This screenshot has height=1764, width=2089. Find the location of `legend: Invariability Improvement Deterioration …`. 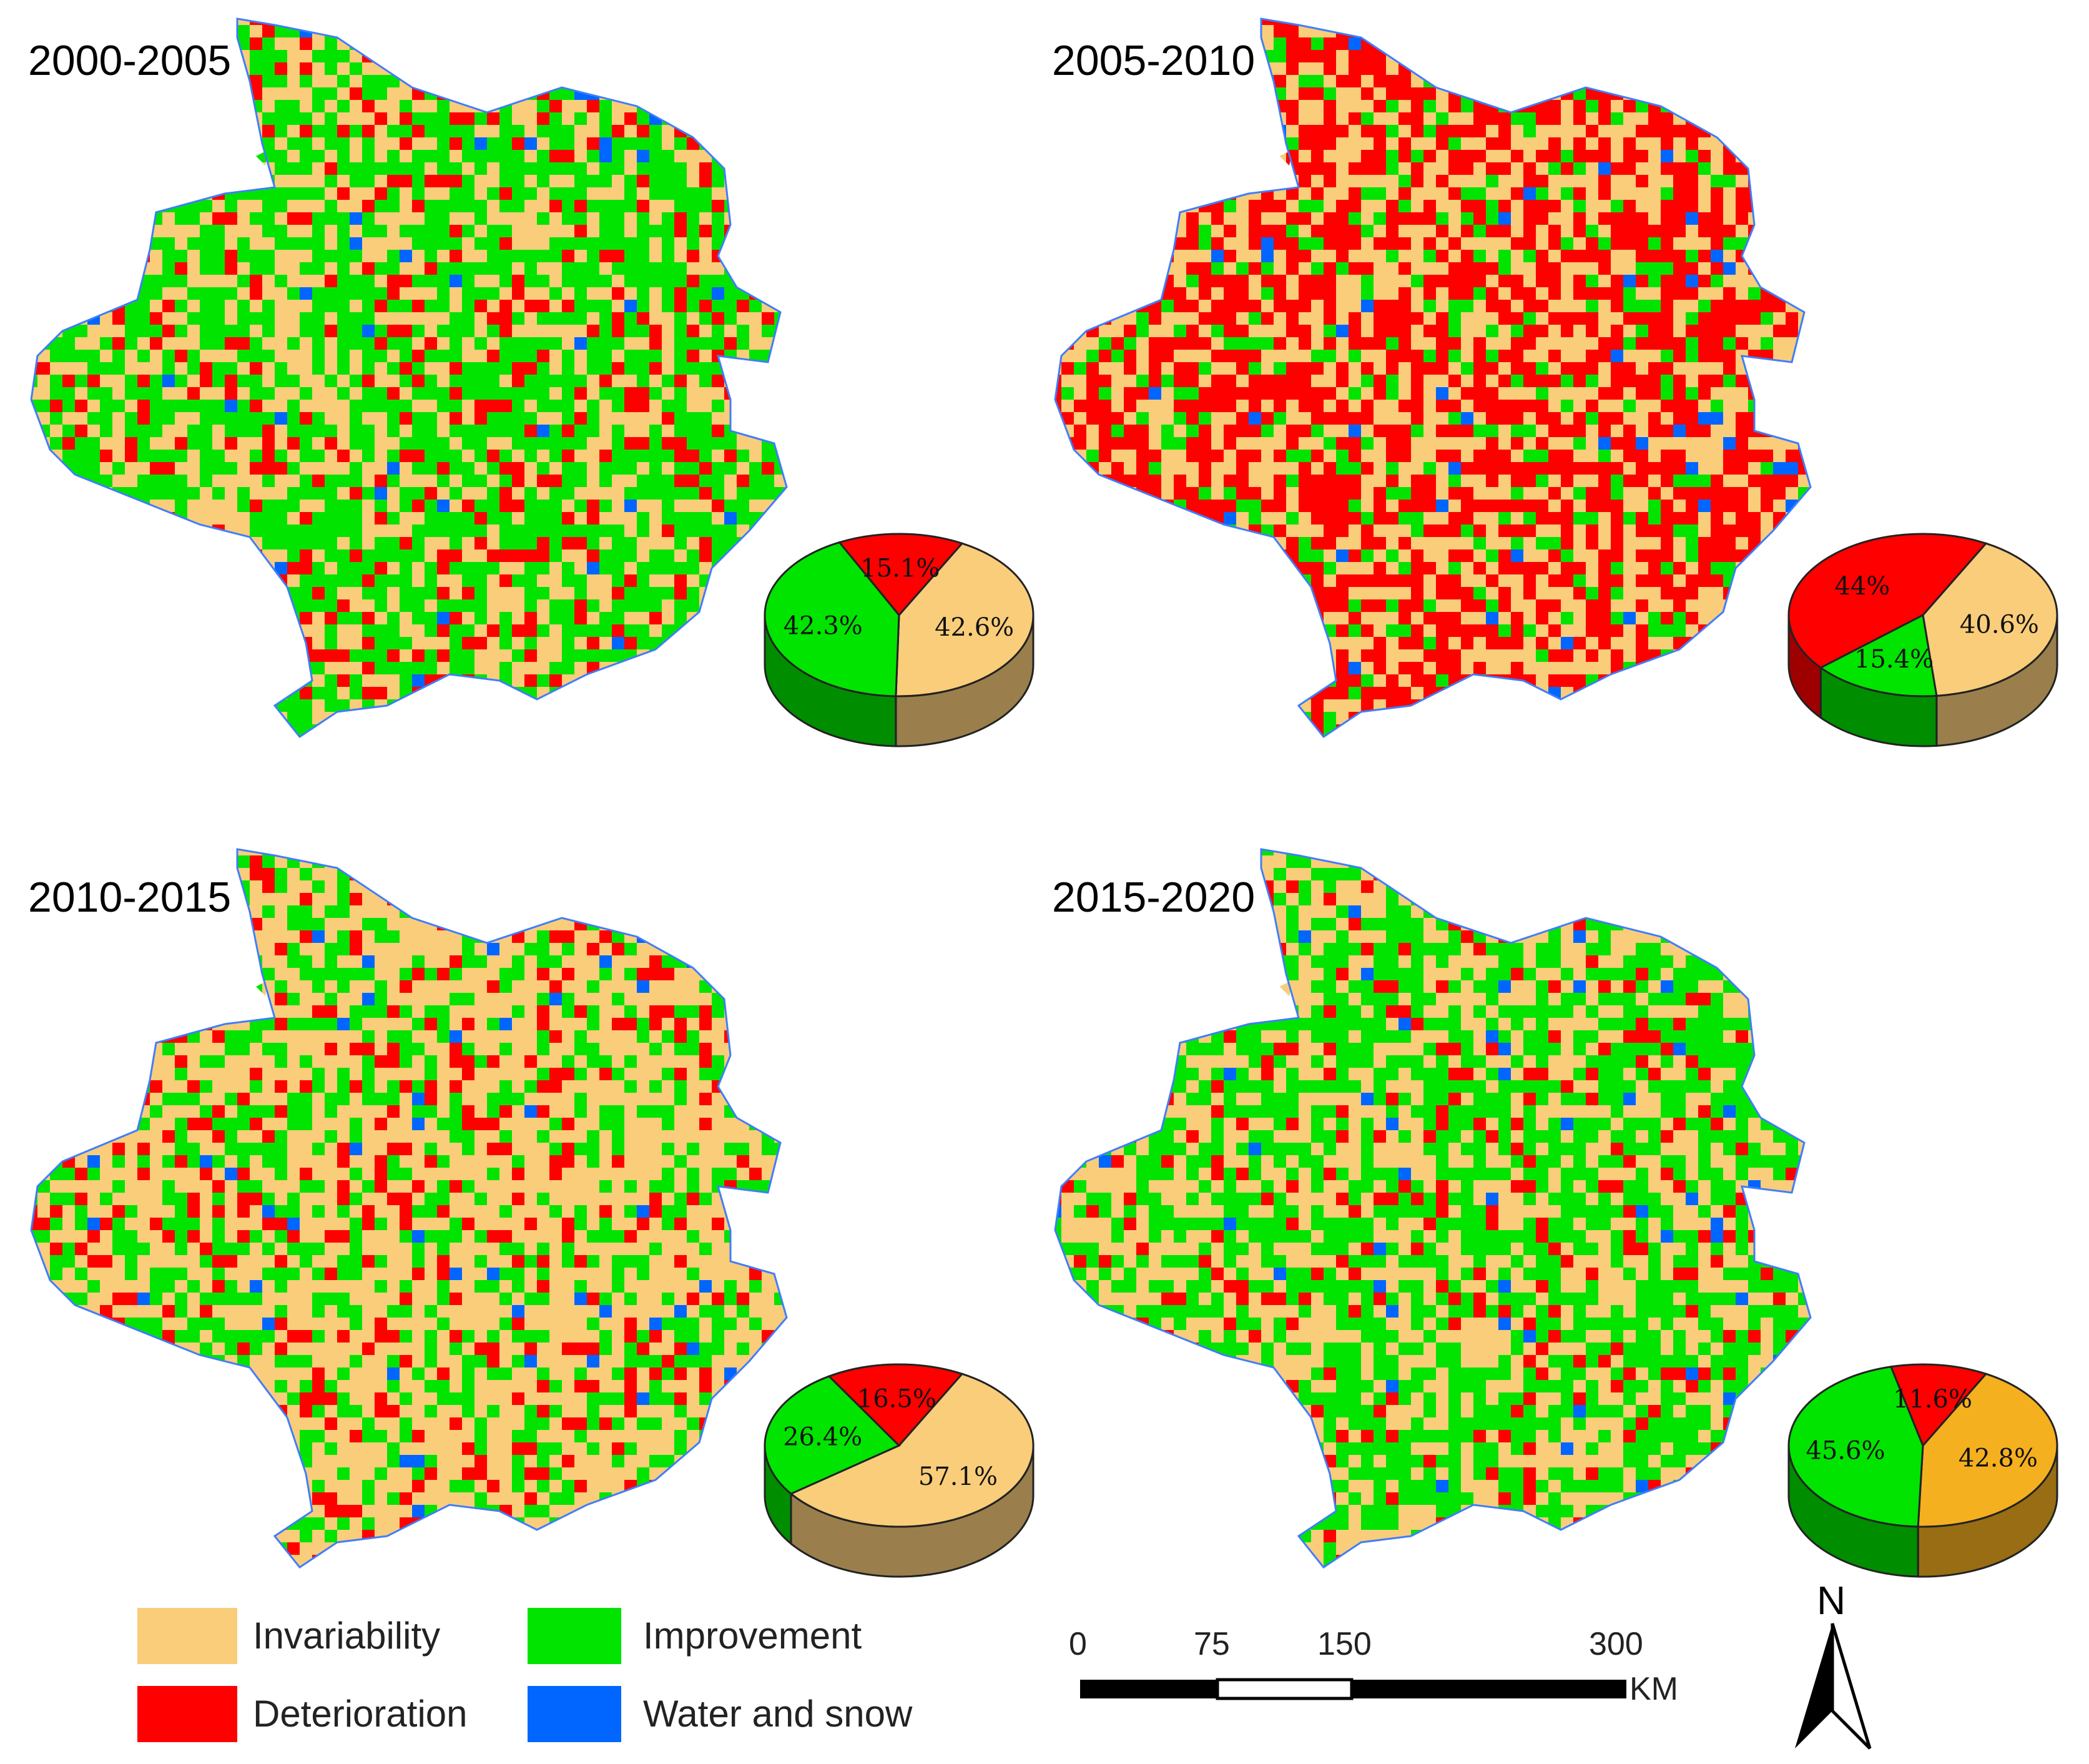

legend: Invariability Improvement Deterioration … is located at coordinates (525, 1675).